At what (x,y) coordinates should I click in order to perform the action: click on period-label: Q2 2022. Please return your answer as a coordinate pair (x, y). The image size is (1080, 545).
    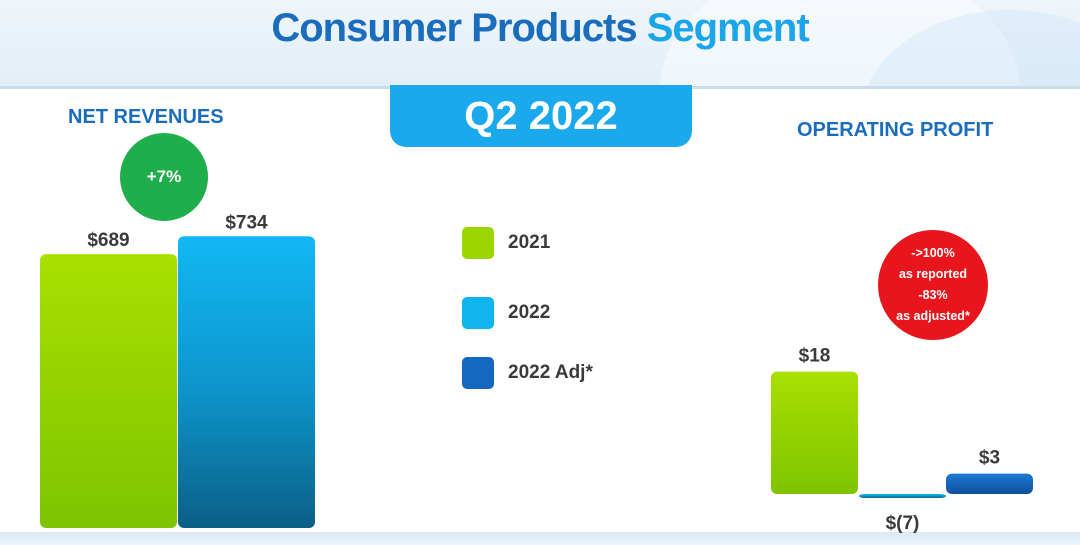
    Looking at the image, I should click on (541, 116).